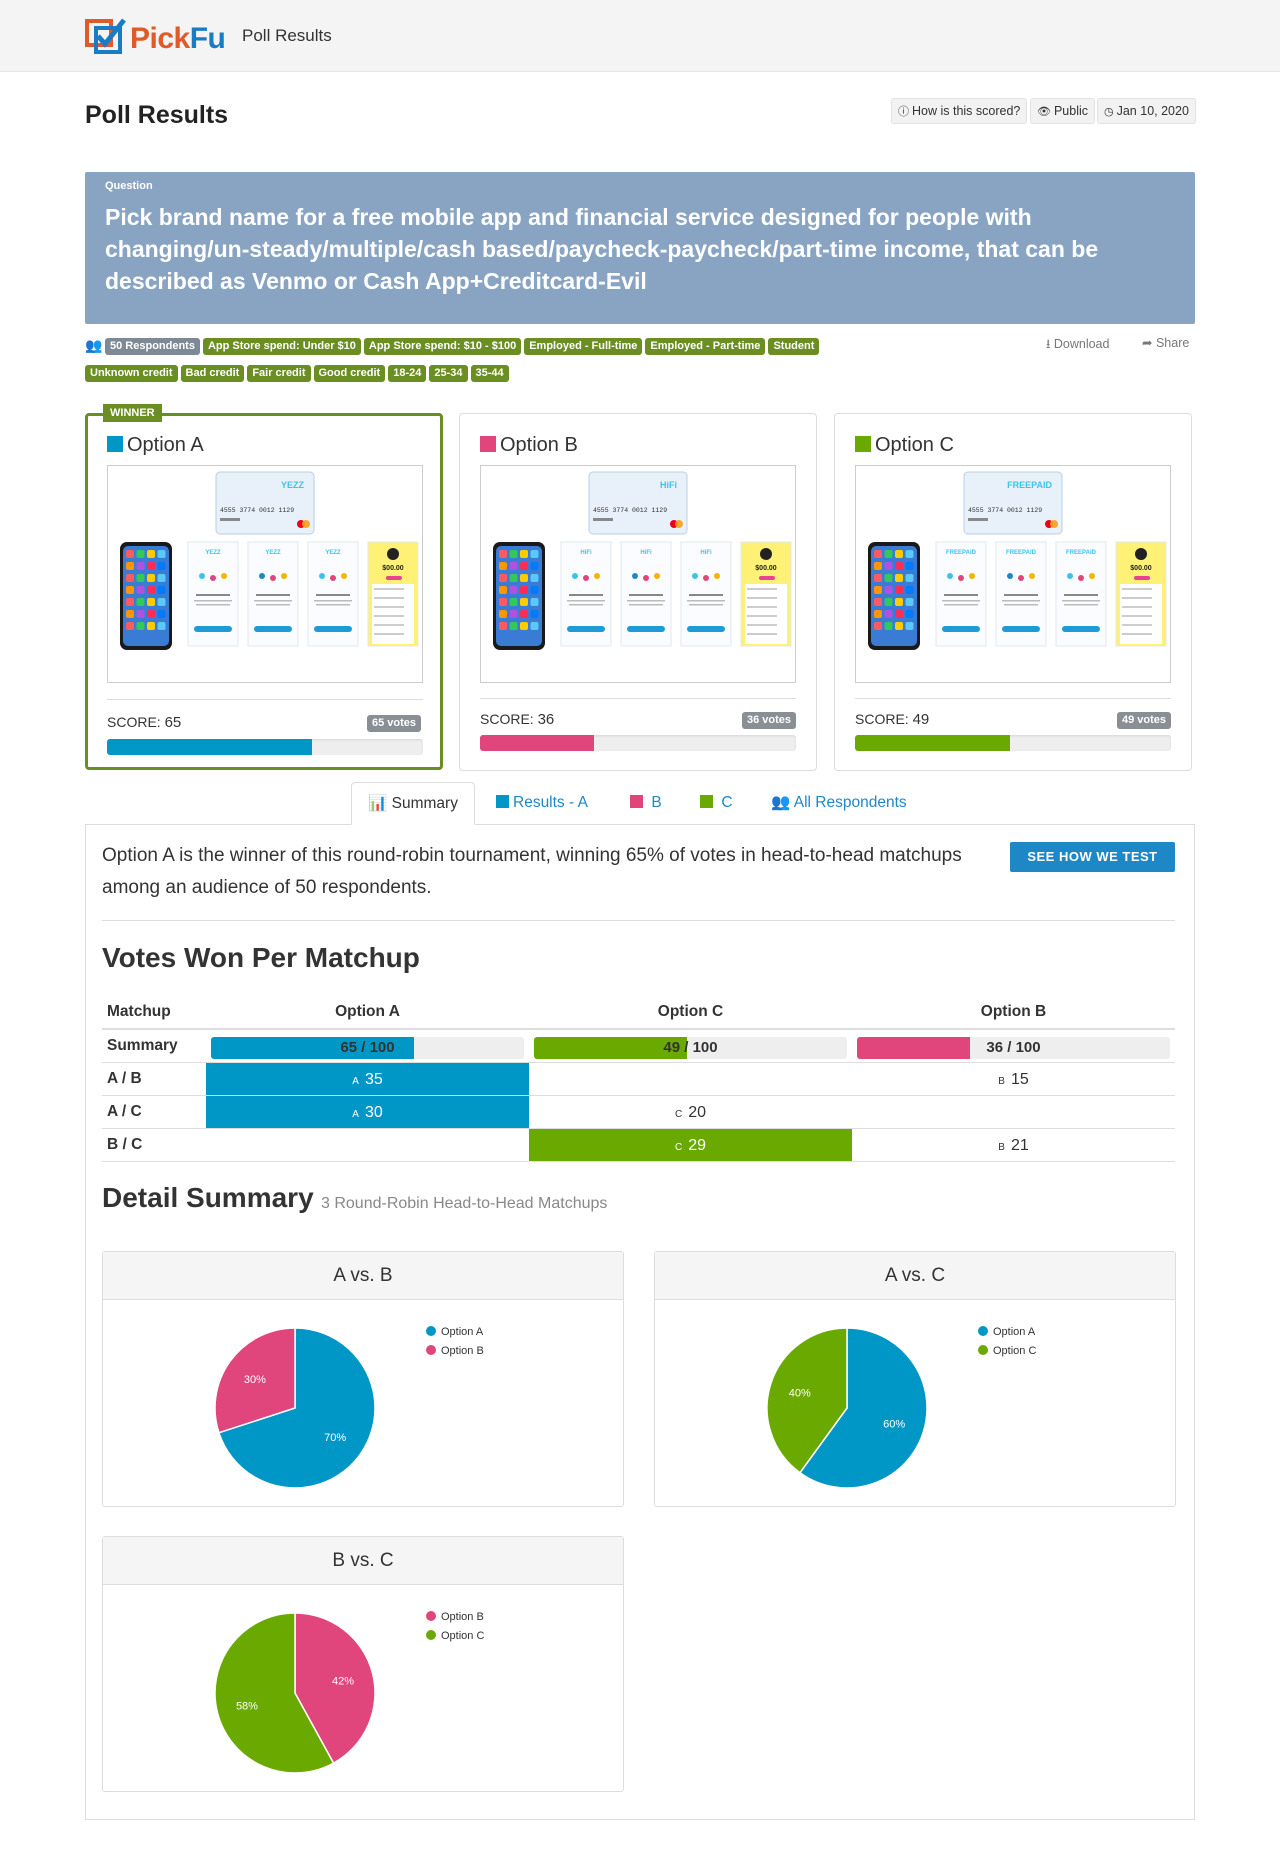  Describe the element at coordinates (690, 1047) in the screenshot. I see `summary-bar-label: 49 / 100` at that location.